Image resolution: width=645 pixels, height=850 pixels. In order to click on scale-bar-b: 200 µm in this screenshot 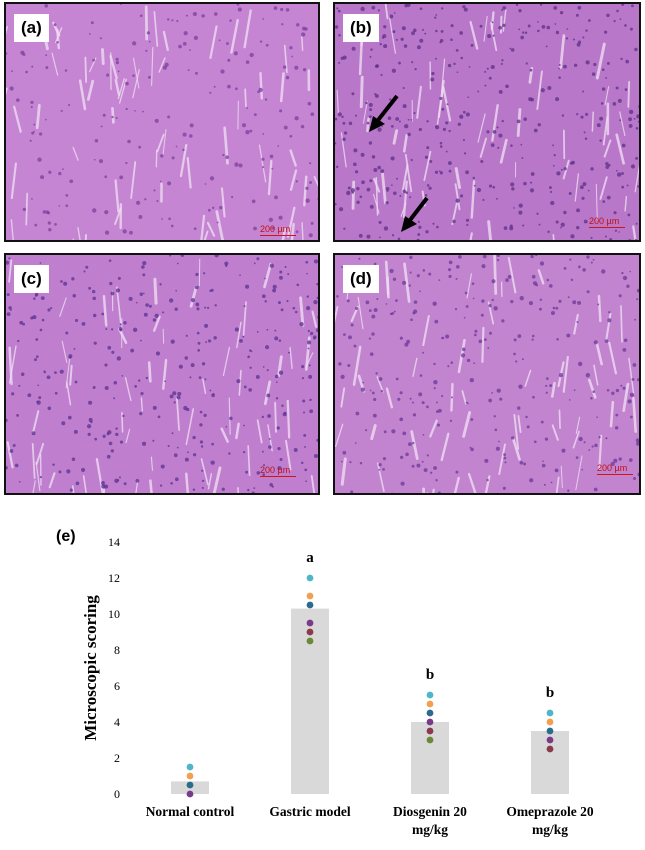, I will do `click(607, 222)`.